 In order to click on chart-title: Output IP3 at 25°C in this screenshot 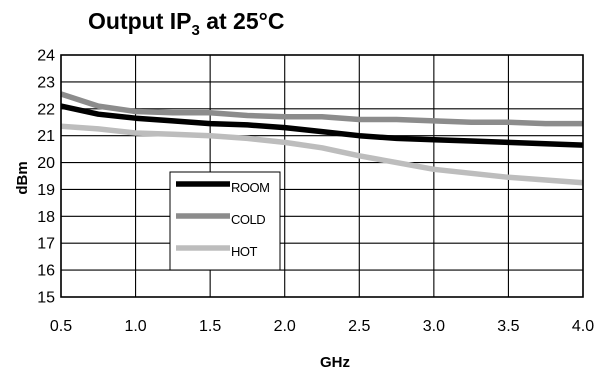, I will do `click(186, 23)`.